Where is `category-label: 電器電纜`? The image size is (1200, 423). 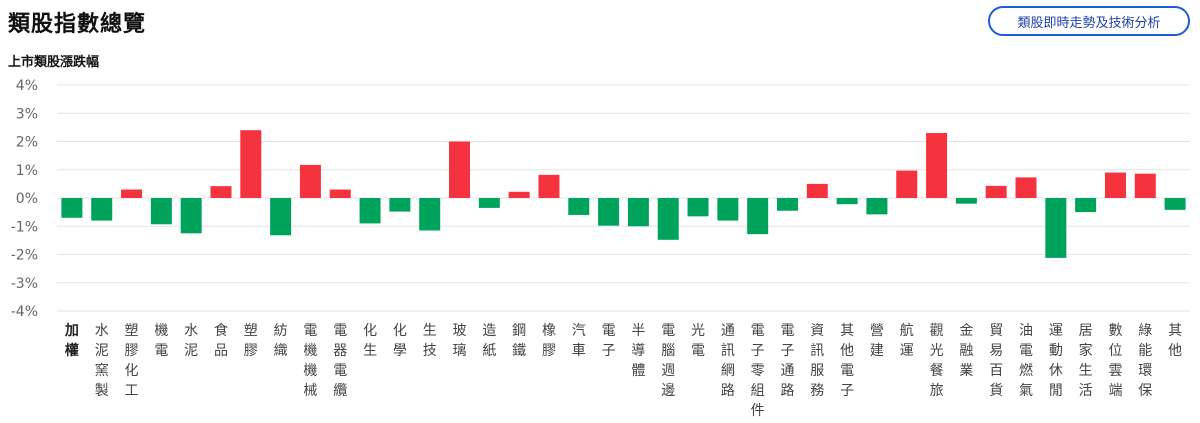
category-label: 電器電纜 is located at coordinates (340, 361).